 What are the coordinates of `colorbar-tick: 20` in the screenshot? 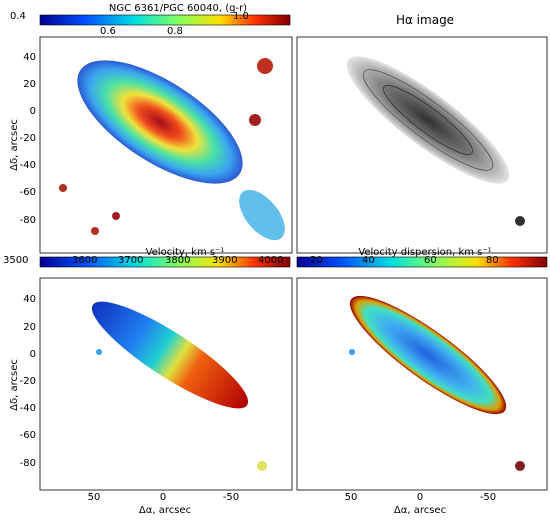 It's located at (316, 260).